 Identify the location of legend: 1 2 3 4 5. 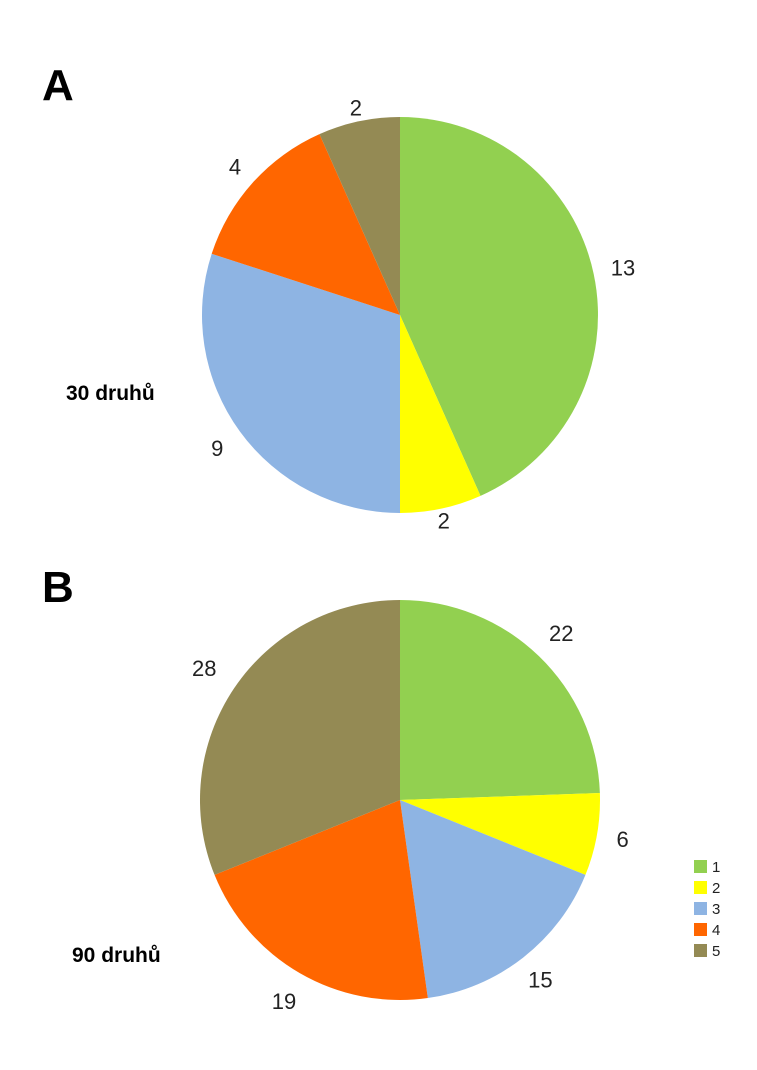
(707, 909).